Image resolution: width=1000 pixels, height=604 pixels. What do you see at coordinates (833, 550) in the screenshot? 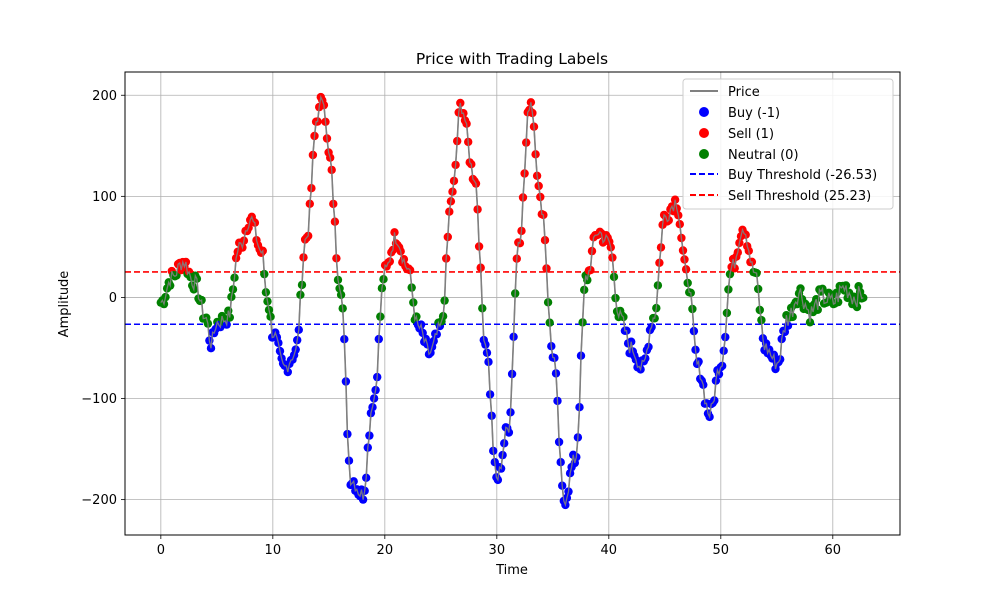
I see `x-tick-label: 60` at bounding box center [833, 550].